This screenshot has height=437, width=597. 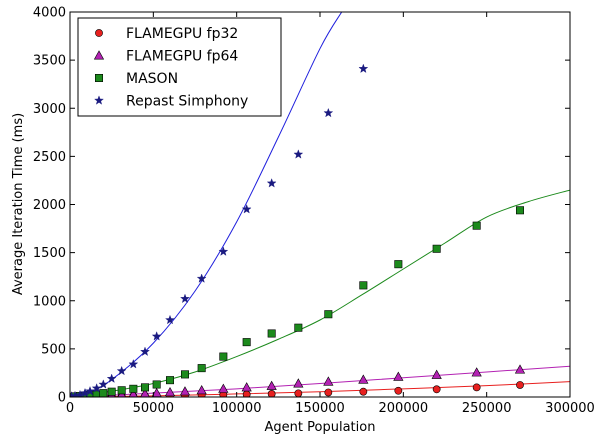 What do you see at coordinates (18, 204) in the screenshot?
I see `y-axis-label: Average Iteration Time (ms)` at bounding box center [18, 204].